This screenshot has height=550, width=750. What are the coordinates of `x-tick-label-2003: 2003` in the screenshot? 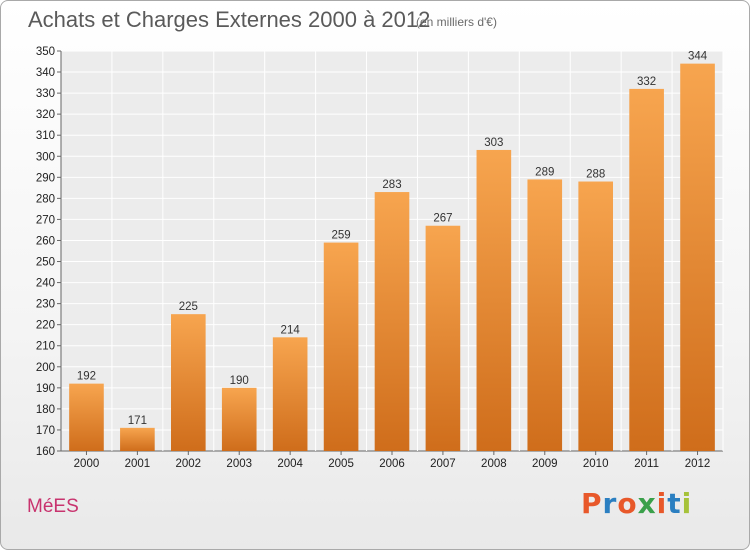 It's located at (239, 464).